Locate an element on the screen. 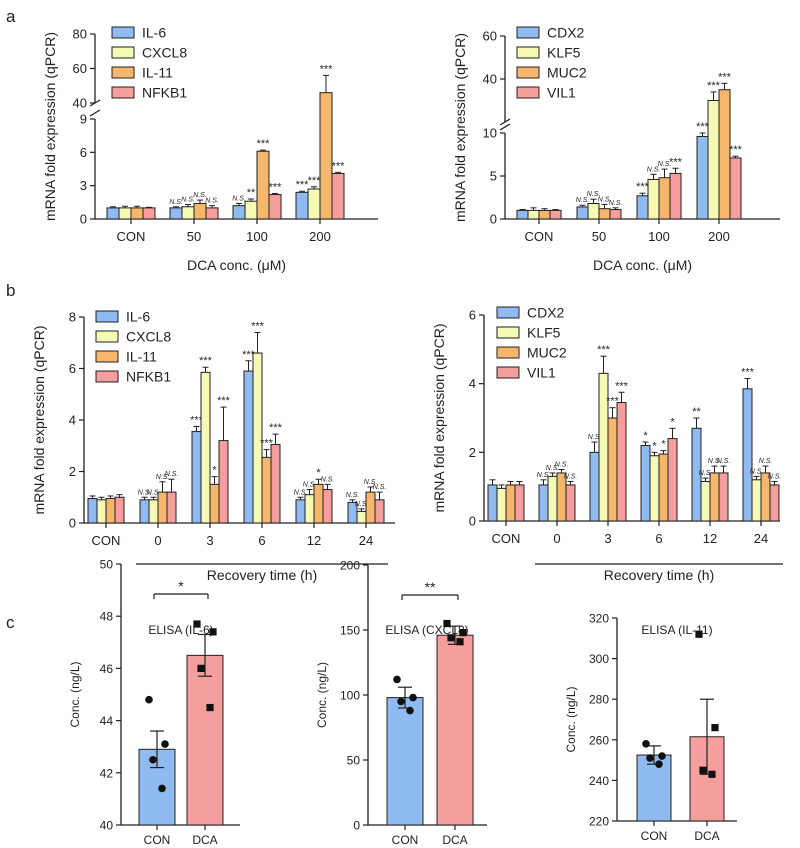  axis-break-mark is located at coordinates (505, 122).